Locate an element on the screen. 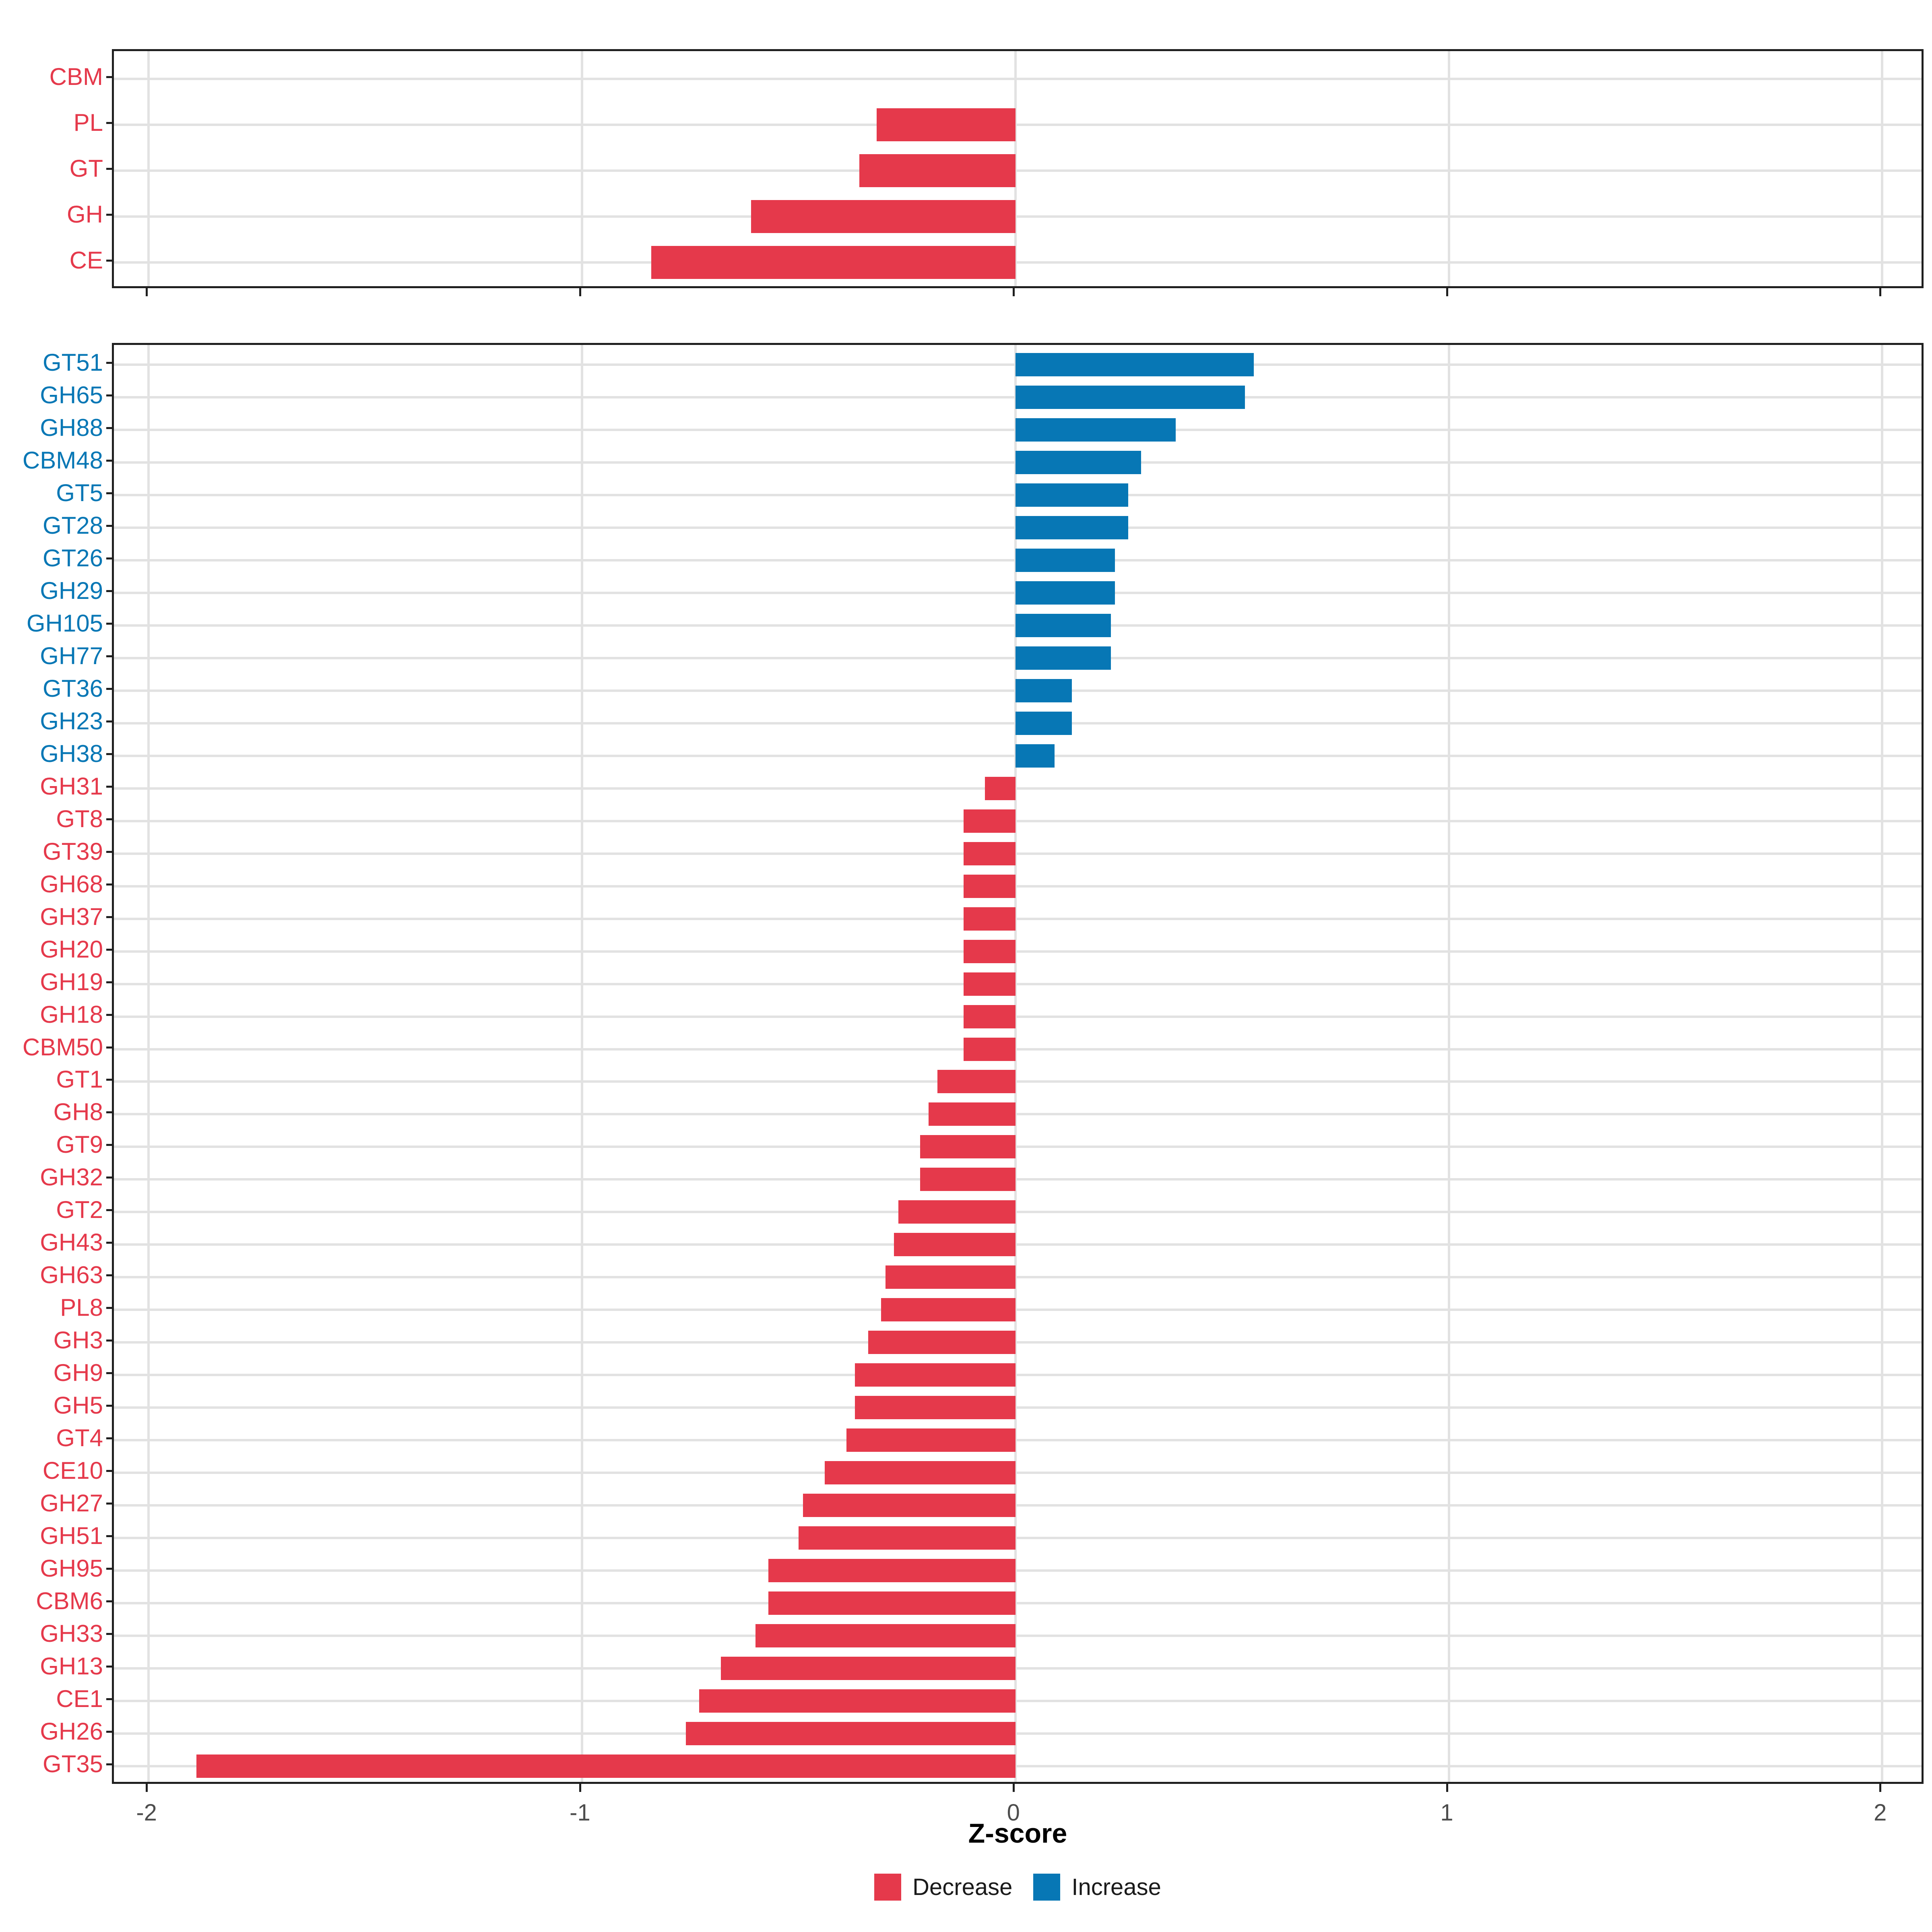 Image resolution: width=1932 pixels, height=1932 pixels. x-axis-tick-label: -1 is located at coordinates (580, 1813).